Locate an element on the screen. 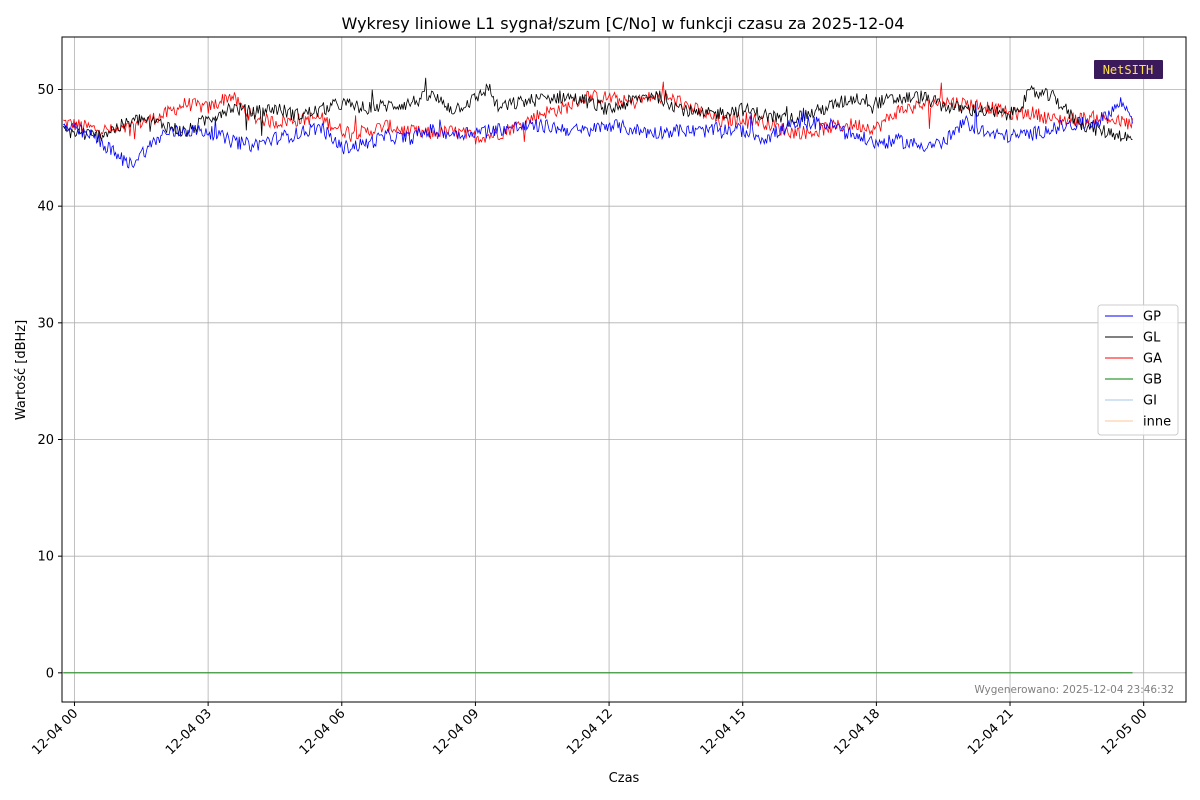 The image size is (1200, 800). y-axis-ticks: 0 10 20 30 40 50 is located at coordinates (49, 382).